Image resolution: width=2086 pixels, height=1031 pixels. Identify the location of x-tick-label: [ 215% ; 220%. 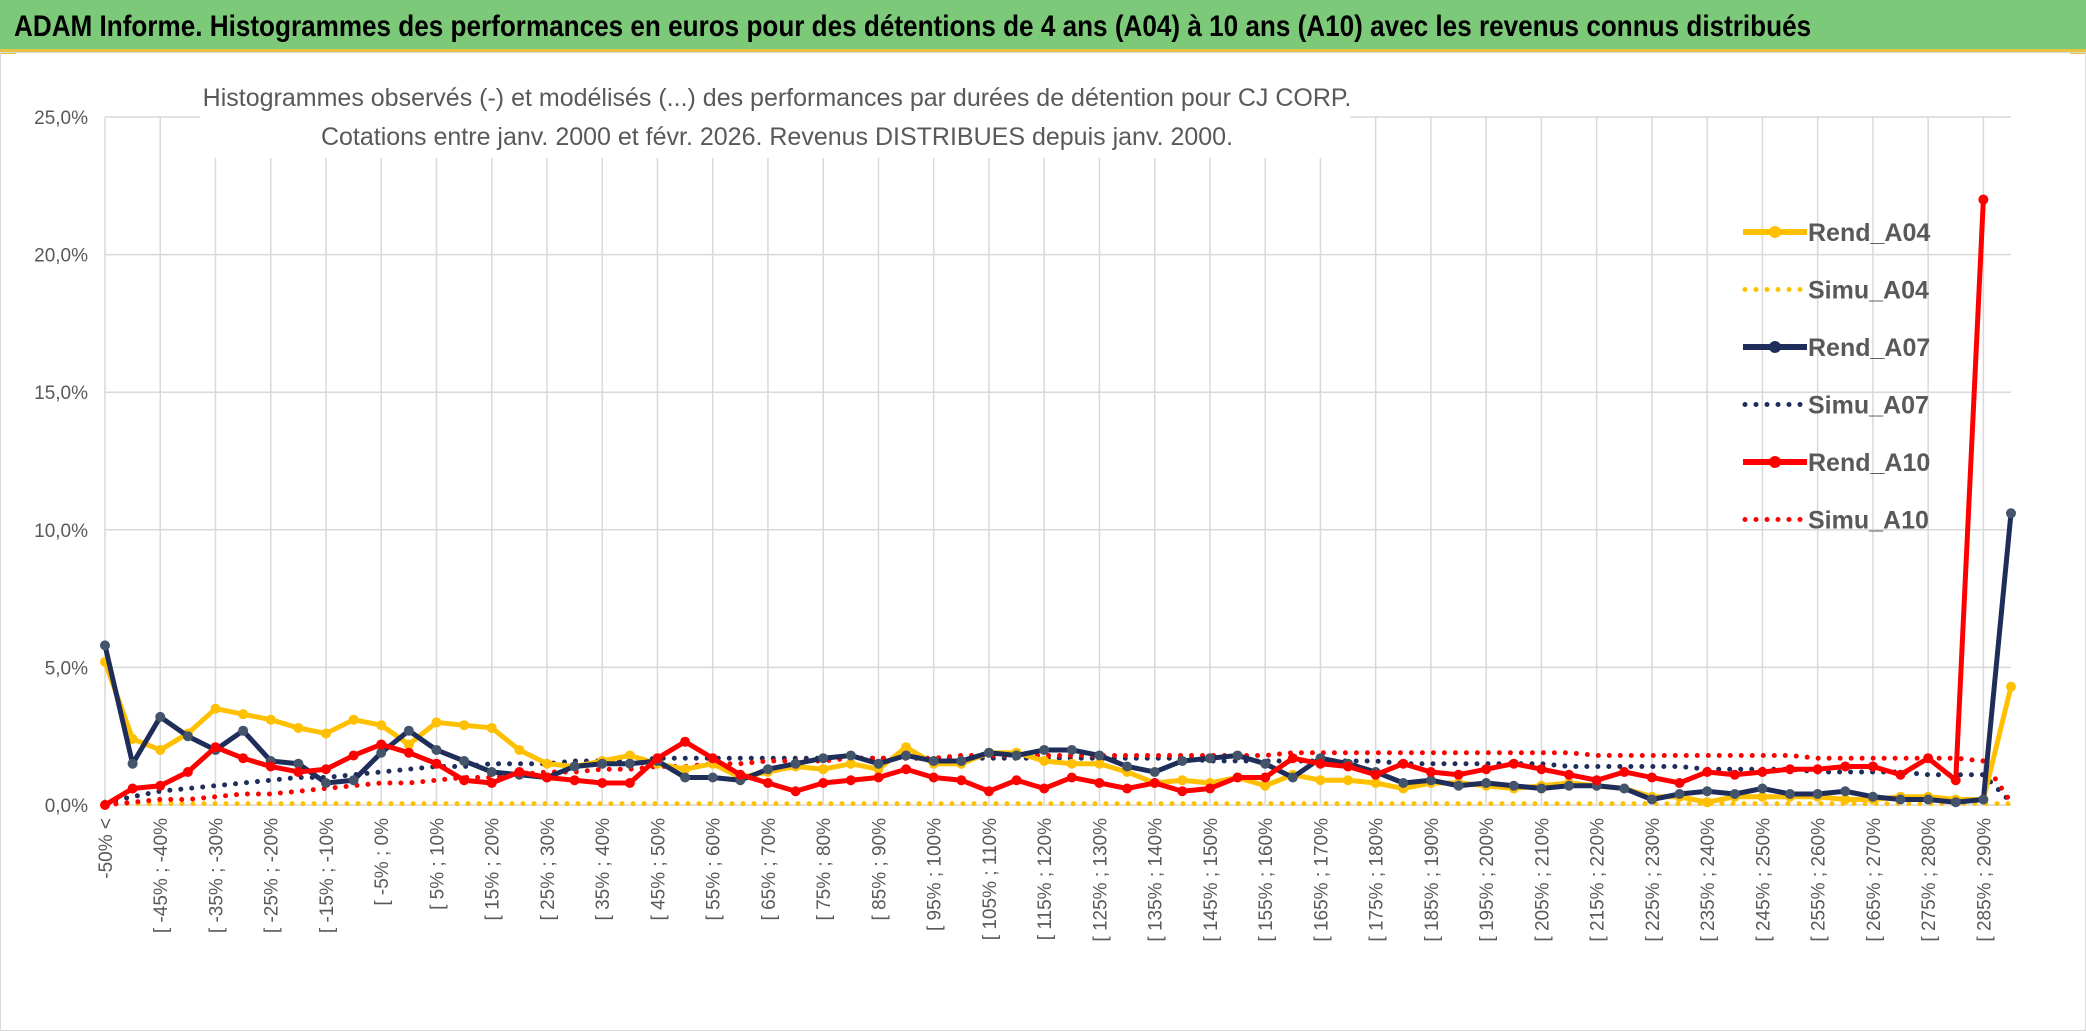
(1598, 880).